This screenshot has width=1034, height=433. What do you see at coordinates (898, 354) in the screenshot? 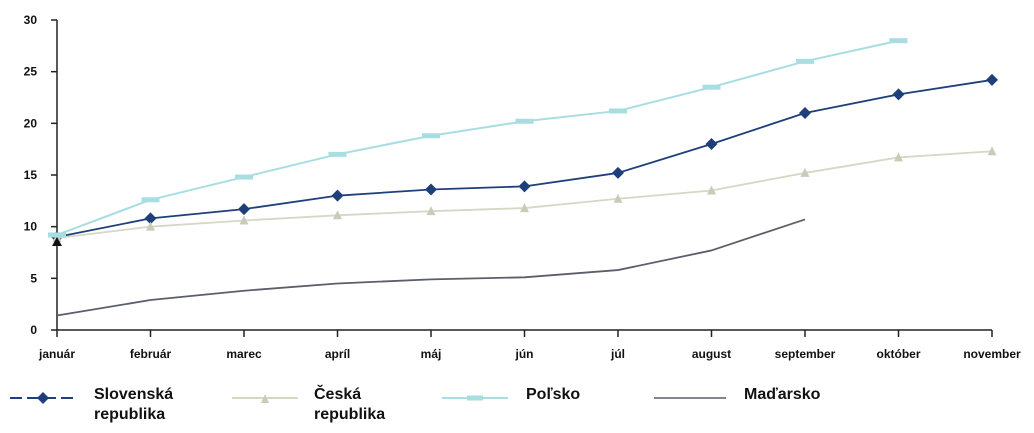
I see `x-tick-label: október` at bounding box center [898, 354].